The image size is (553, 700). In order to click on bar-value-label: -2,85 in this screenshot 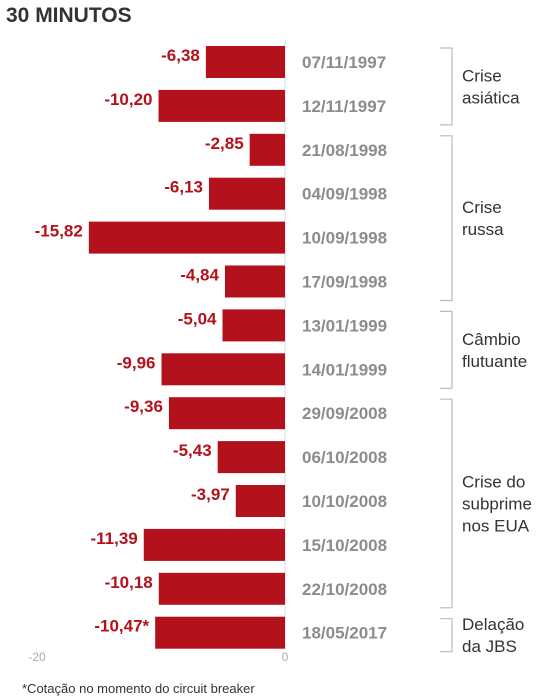, I will do `click(224, 143)`.